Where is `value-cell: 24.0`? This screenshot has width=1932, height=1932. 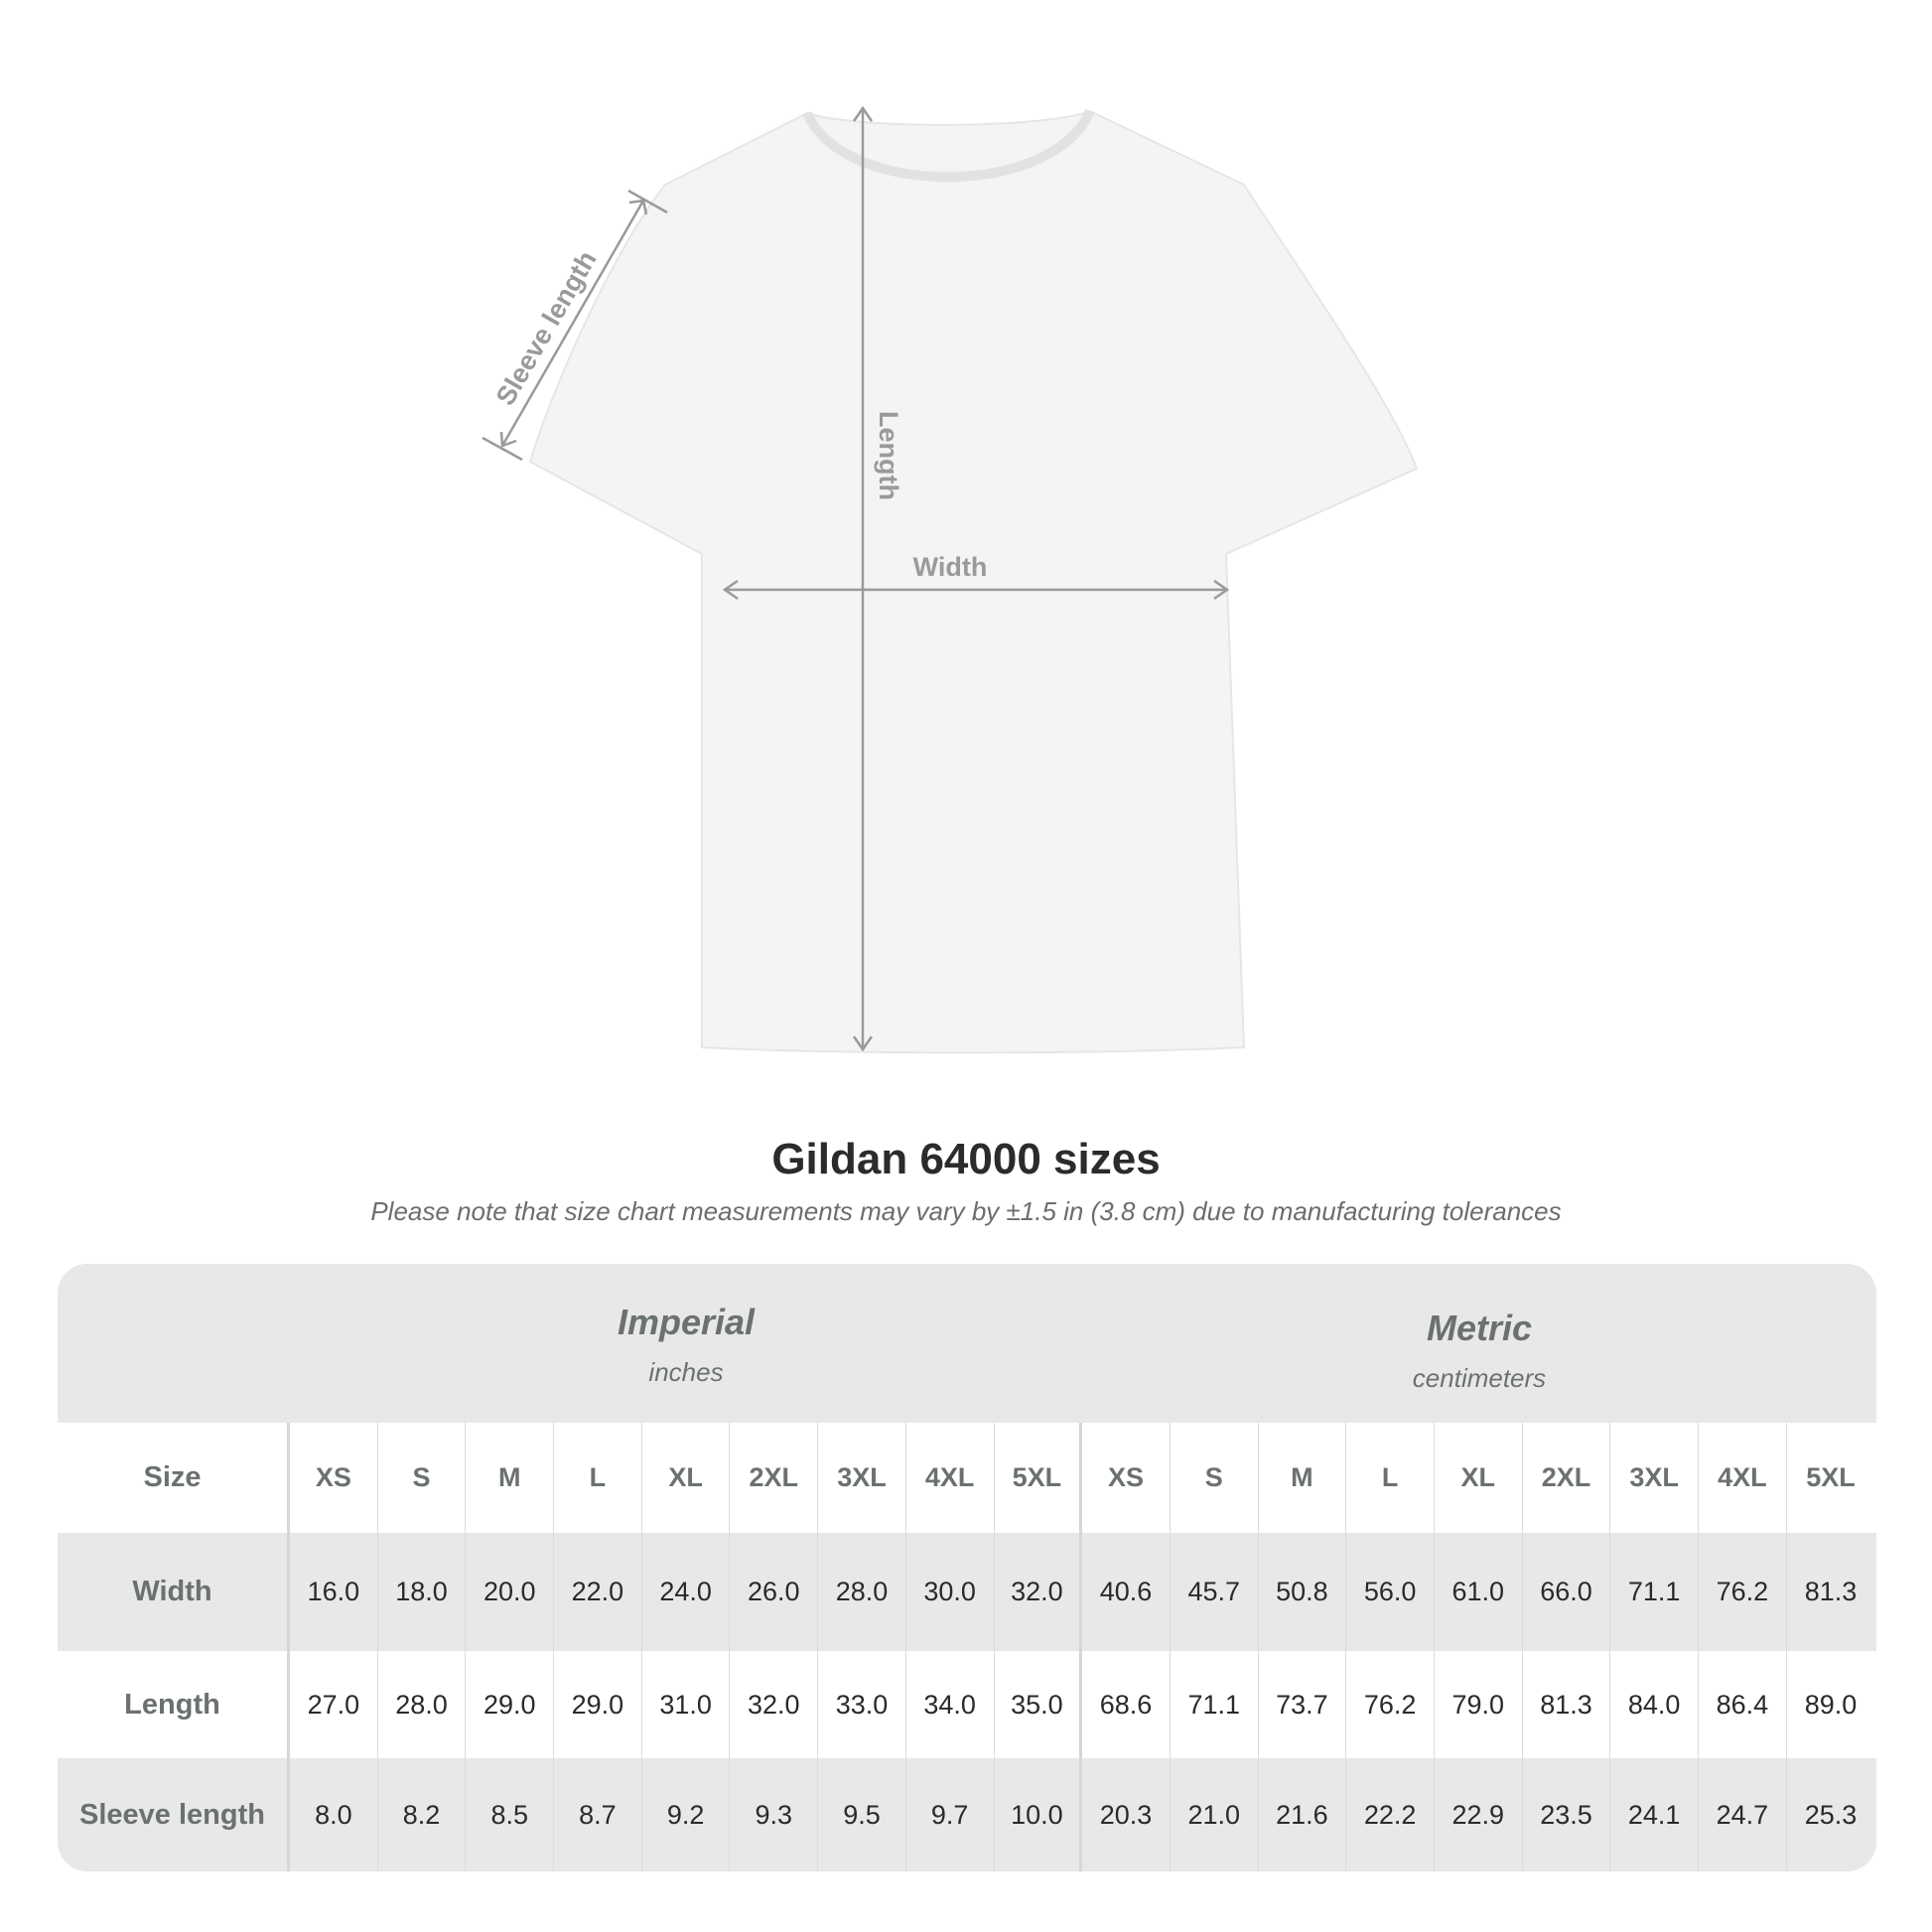
value-cell: 24.0 is located at coordinates (687, 1592).